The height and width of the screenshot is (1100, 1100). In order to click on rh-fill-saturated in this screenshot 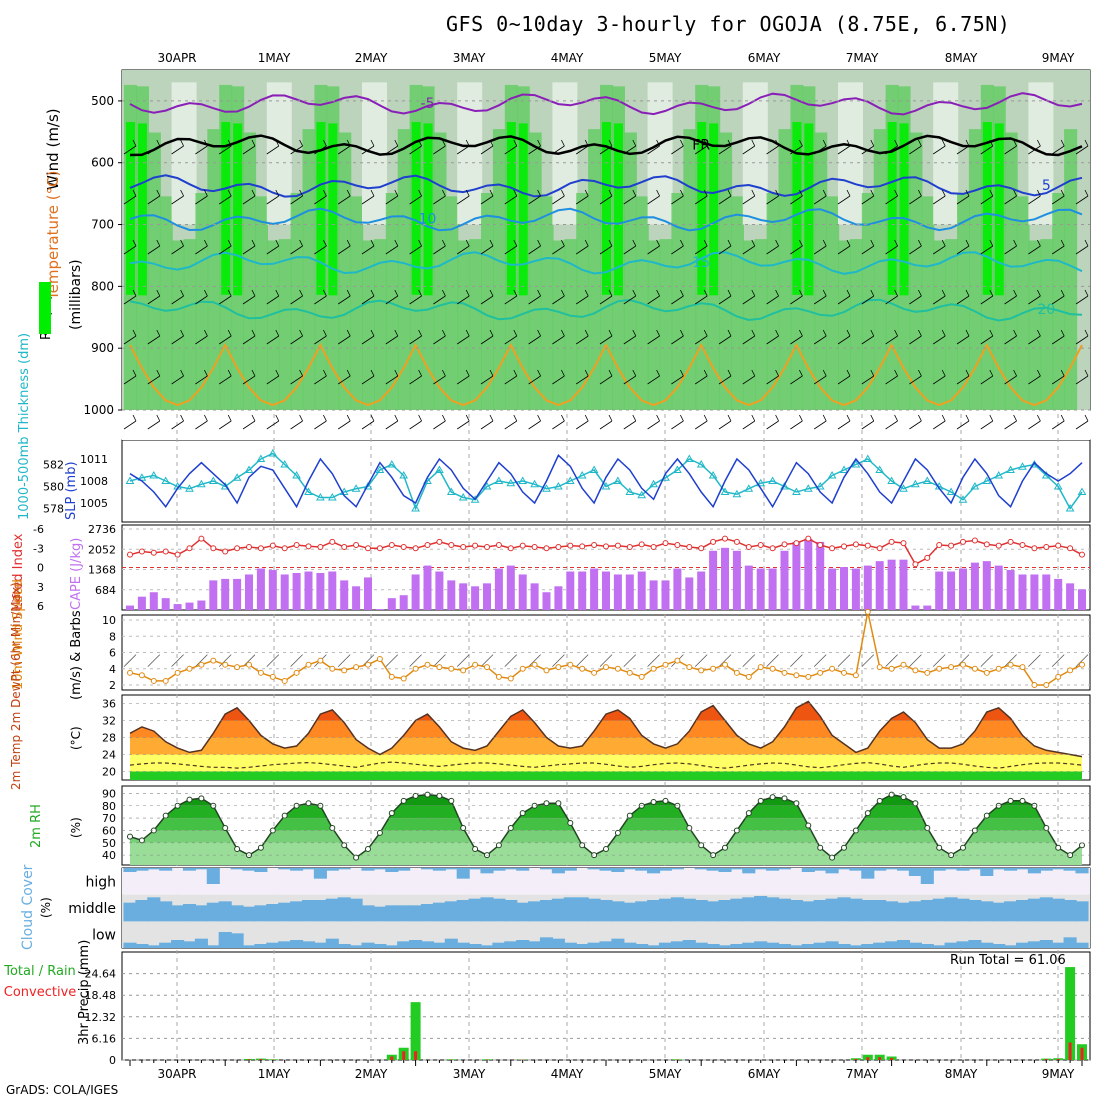, I will do `click(618, 209)`.